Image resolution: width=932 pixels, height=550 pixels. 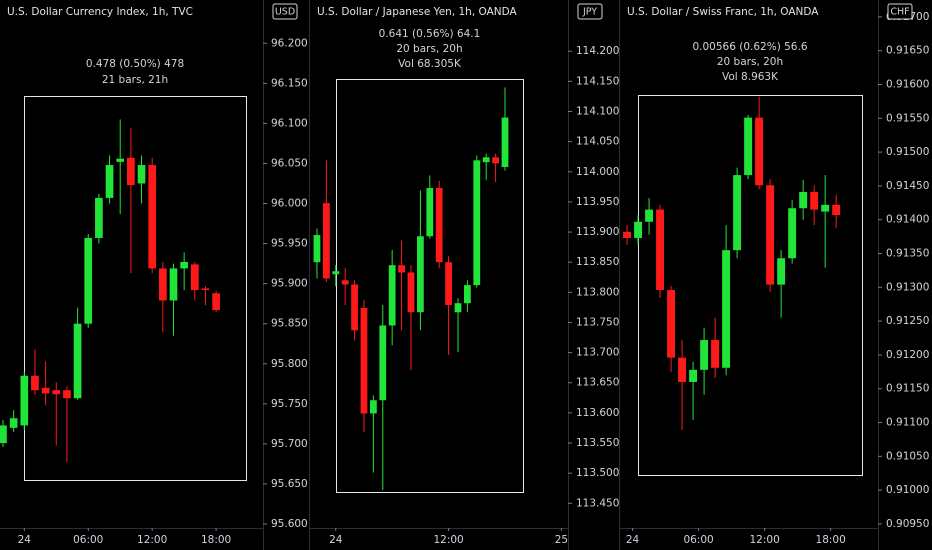 I want to click on currency-label: JPY, so click(x=589, y=12).